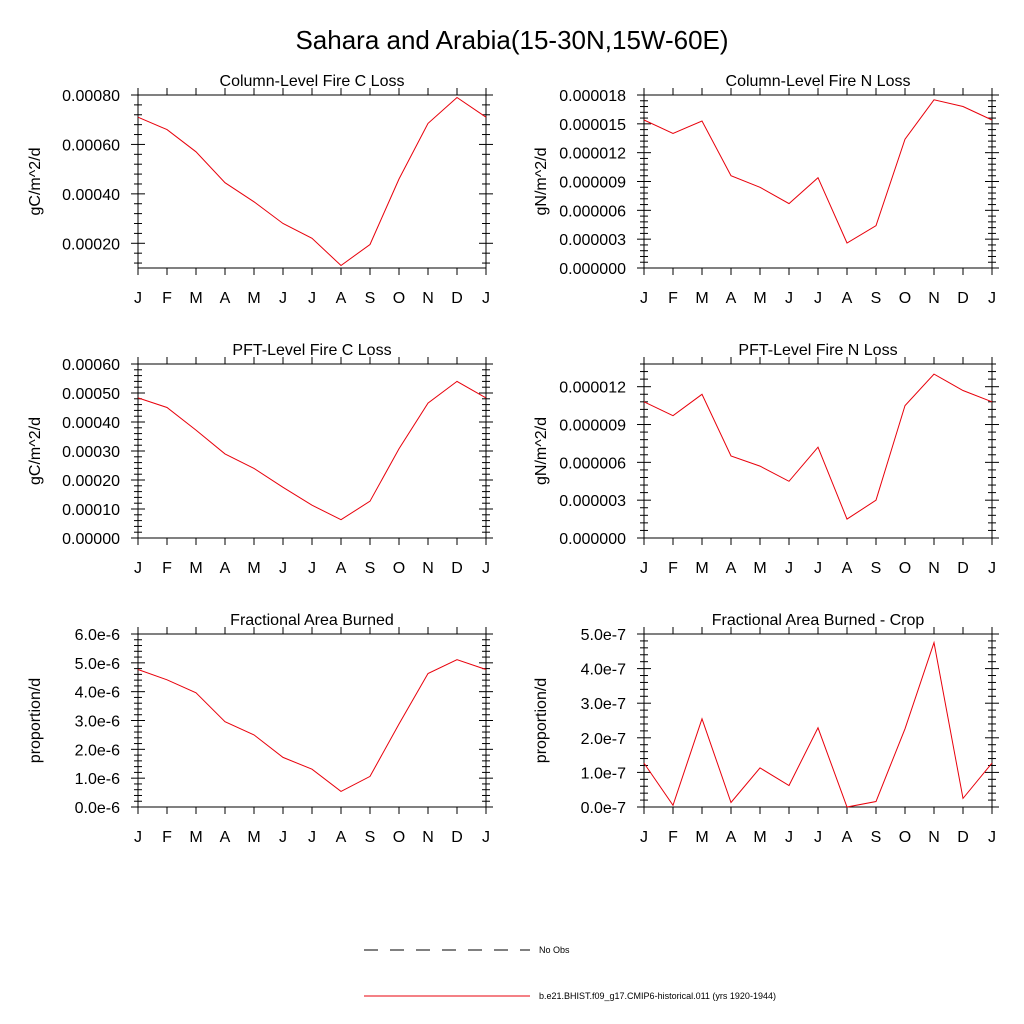 The image size is (1024, 1024). Describe the element at coordinates (97, 750) in the screenshot. I see `y-tick-label: 2.0e-6` at that location.